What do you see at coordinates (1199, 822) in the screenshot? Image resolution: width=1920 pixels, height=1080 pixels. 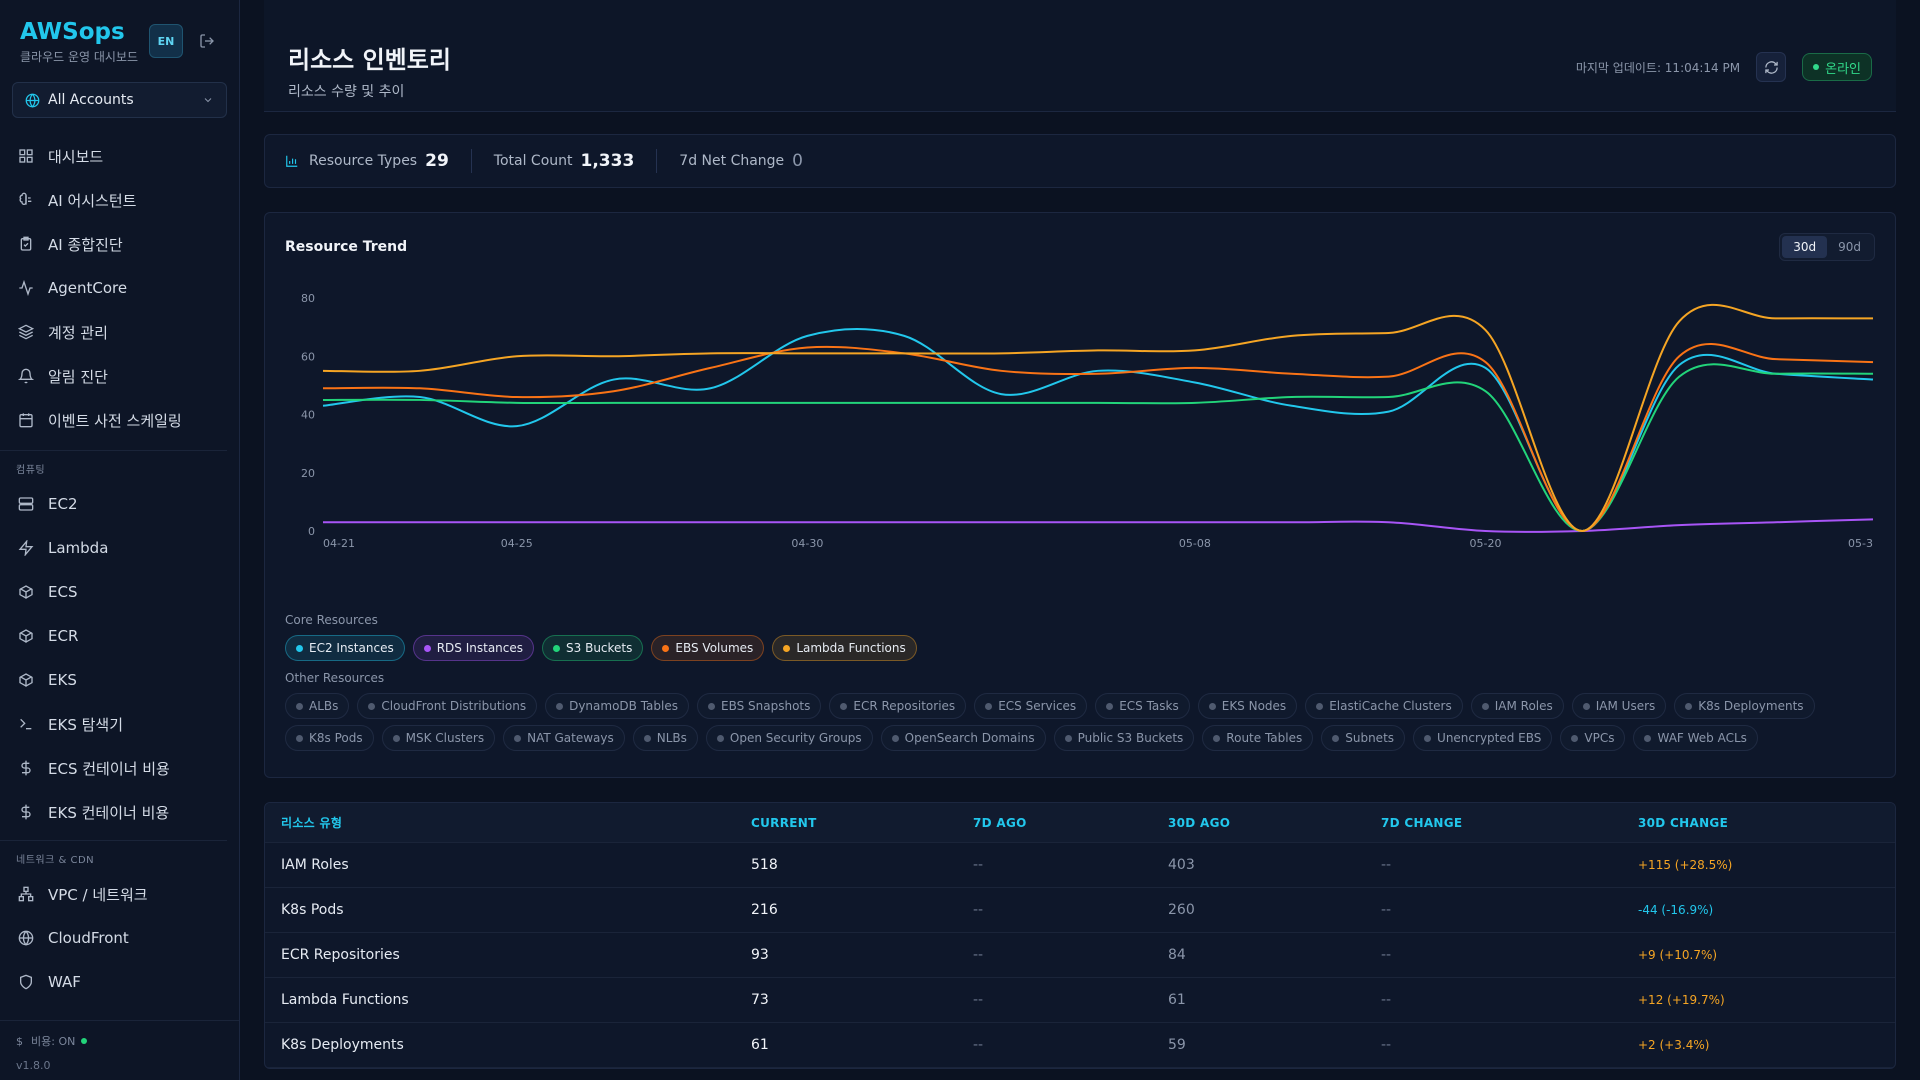 I see `col-header-30d-ago: 30D AGO` at bounding box center [1199, 822].